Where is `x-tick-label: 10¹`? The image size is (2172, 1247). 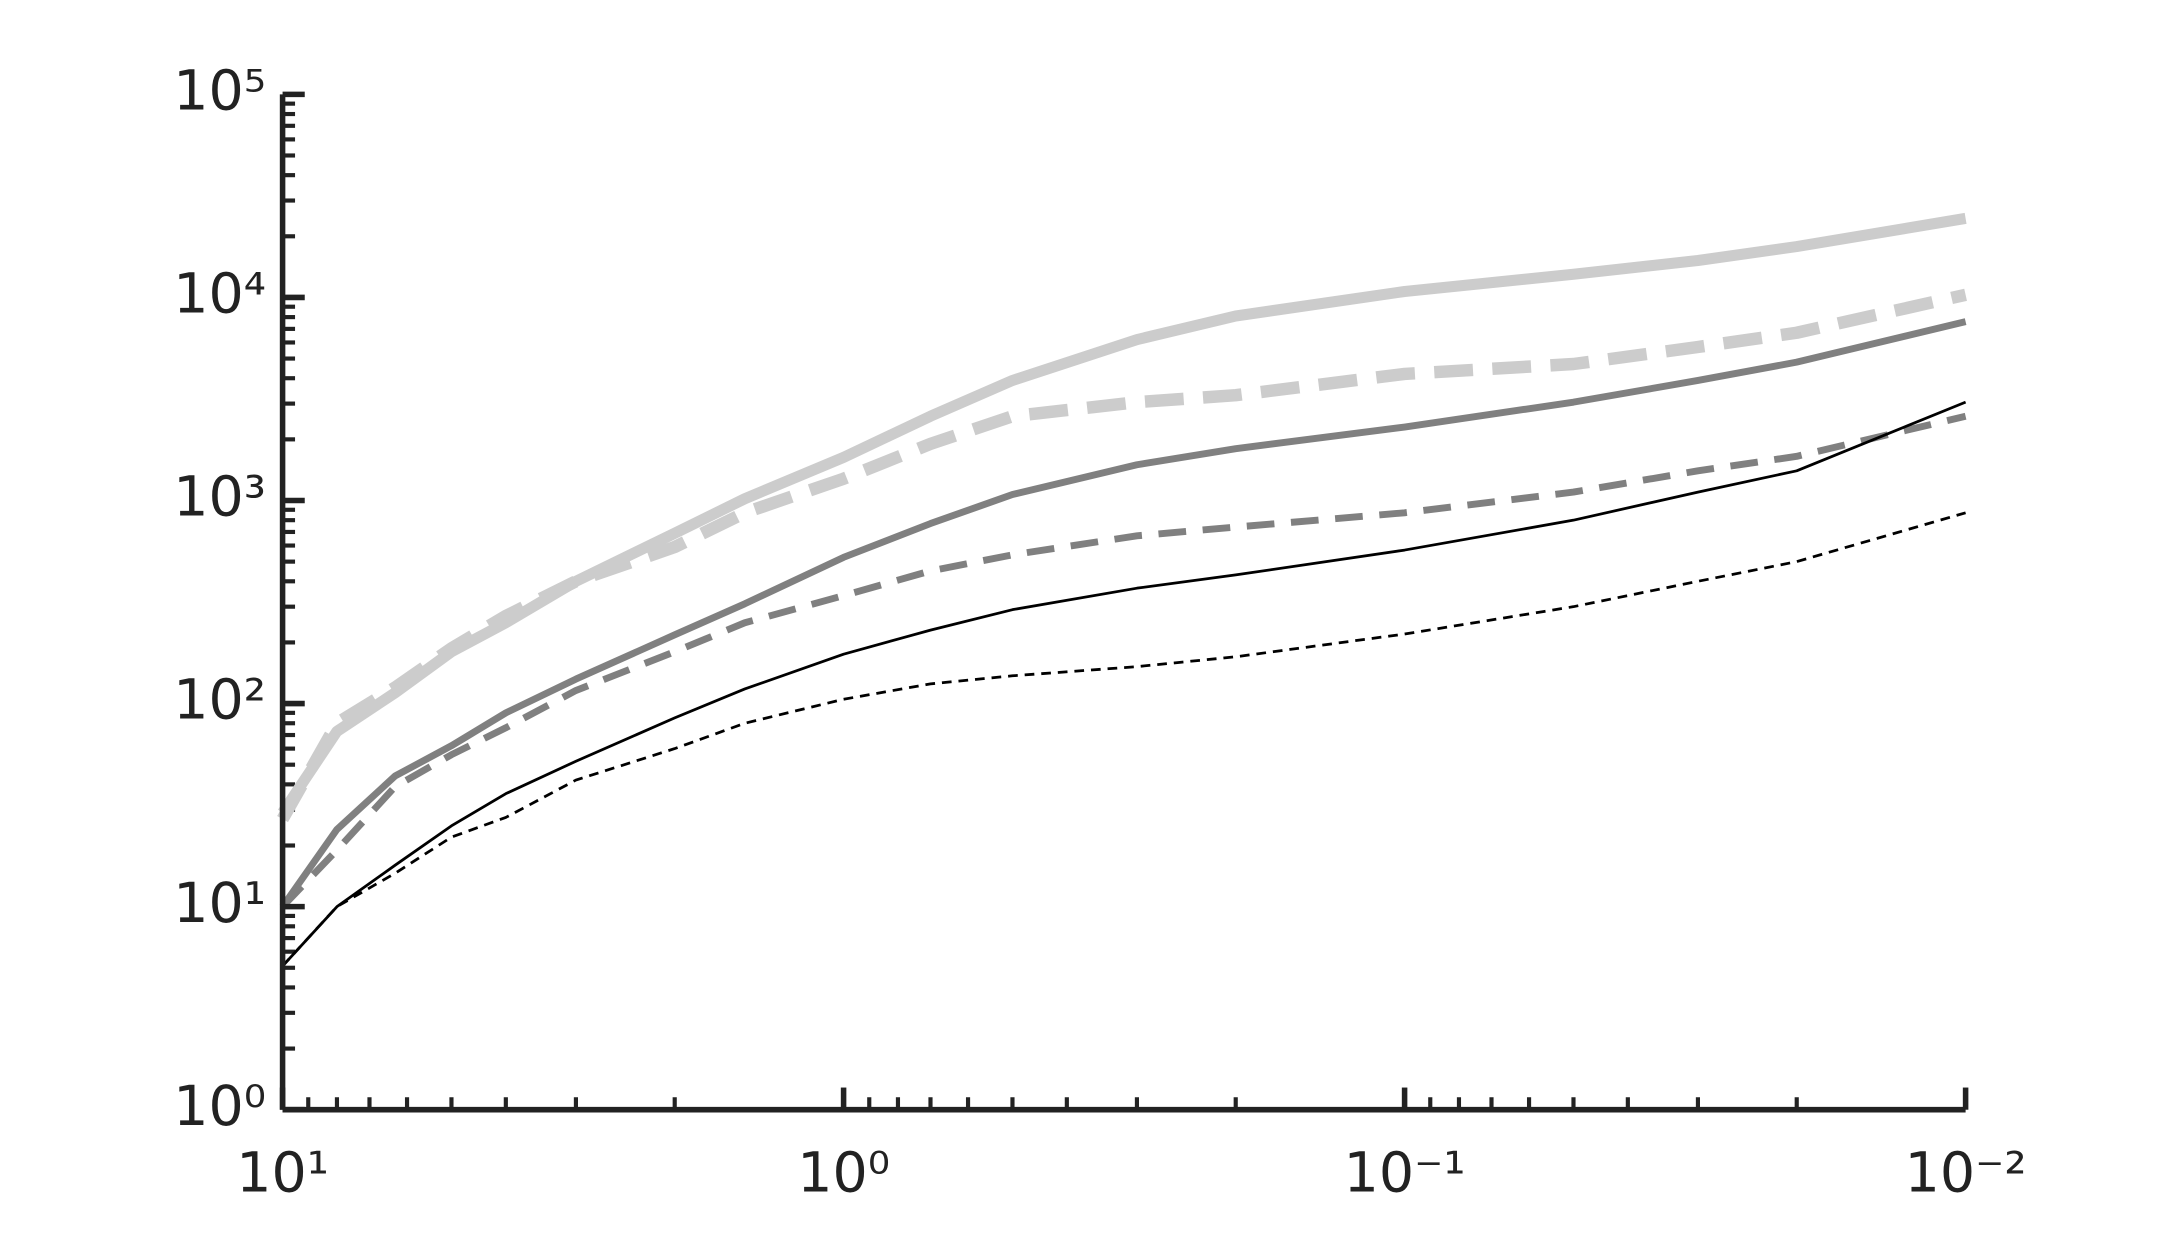
x-tick-label: 10¹ is located at coordinates (282, 1173).